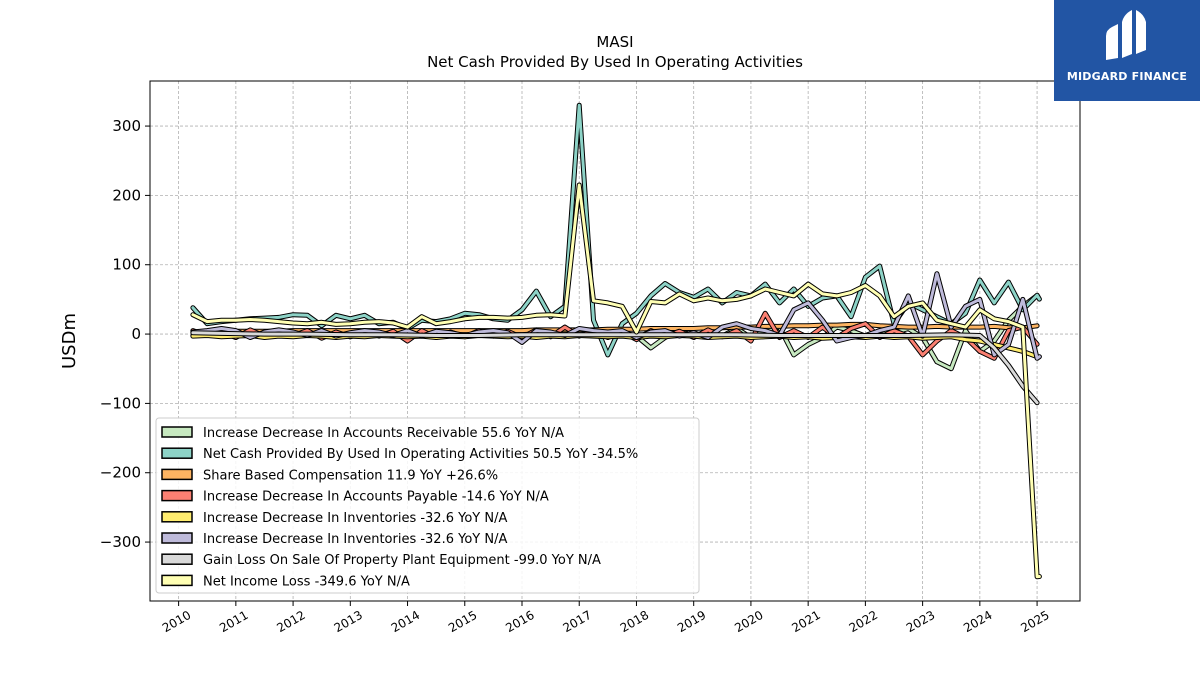  Describe the element at coordinates (615, 368) in the screenshot. I see `series-line` at that location.